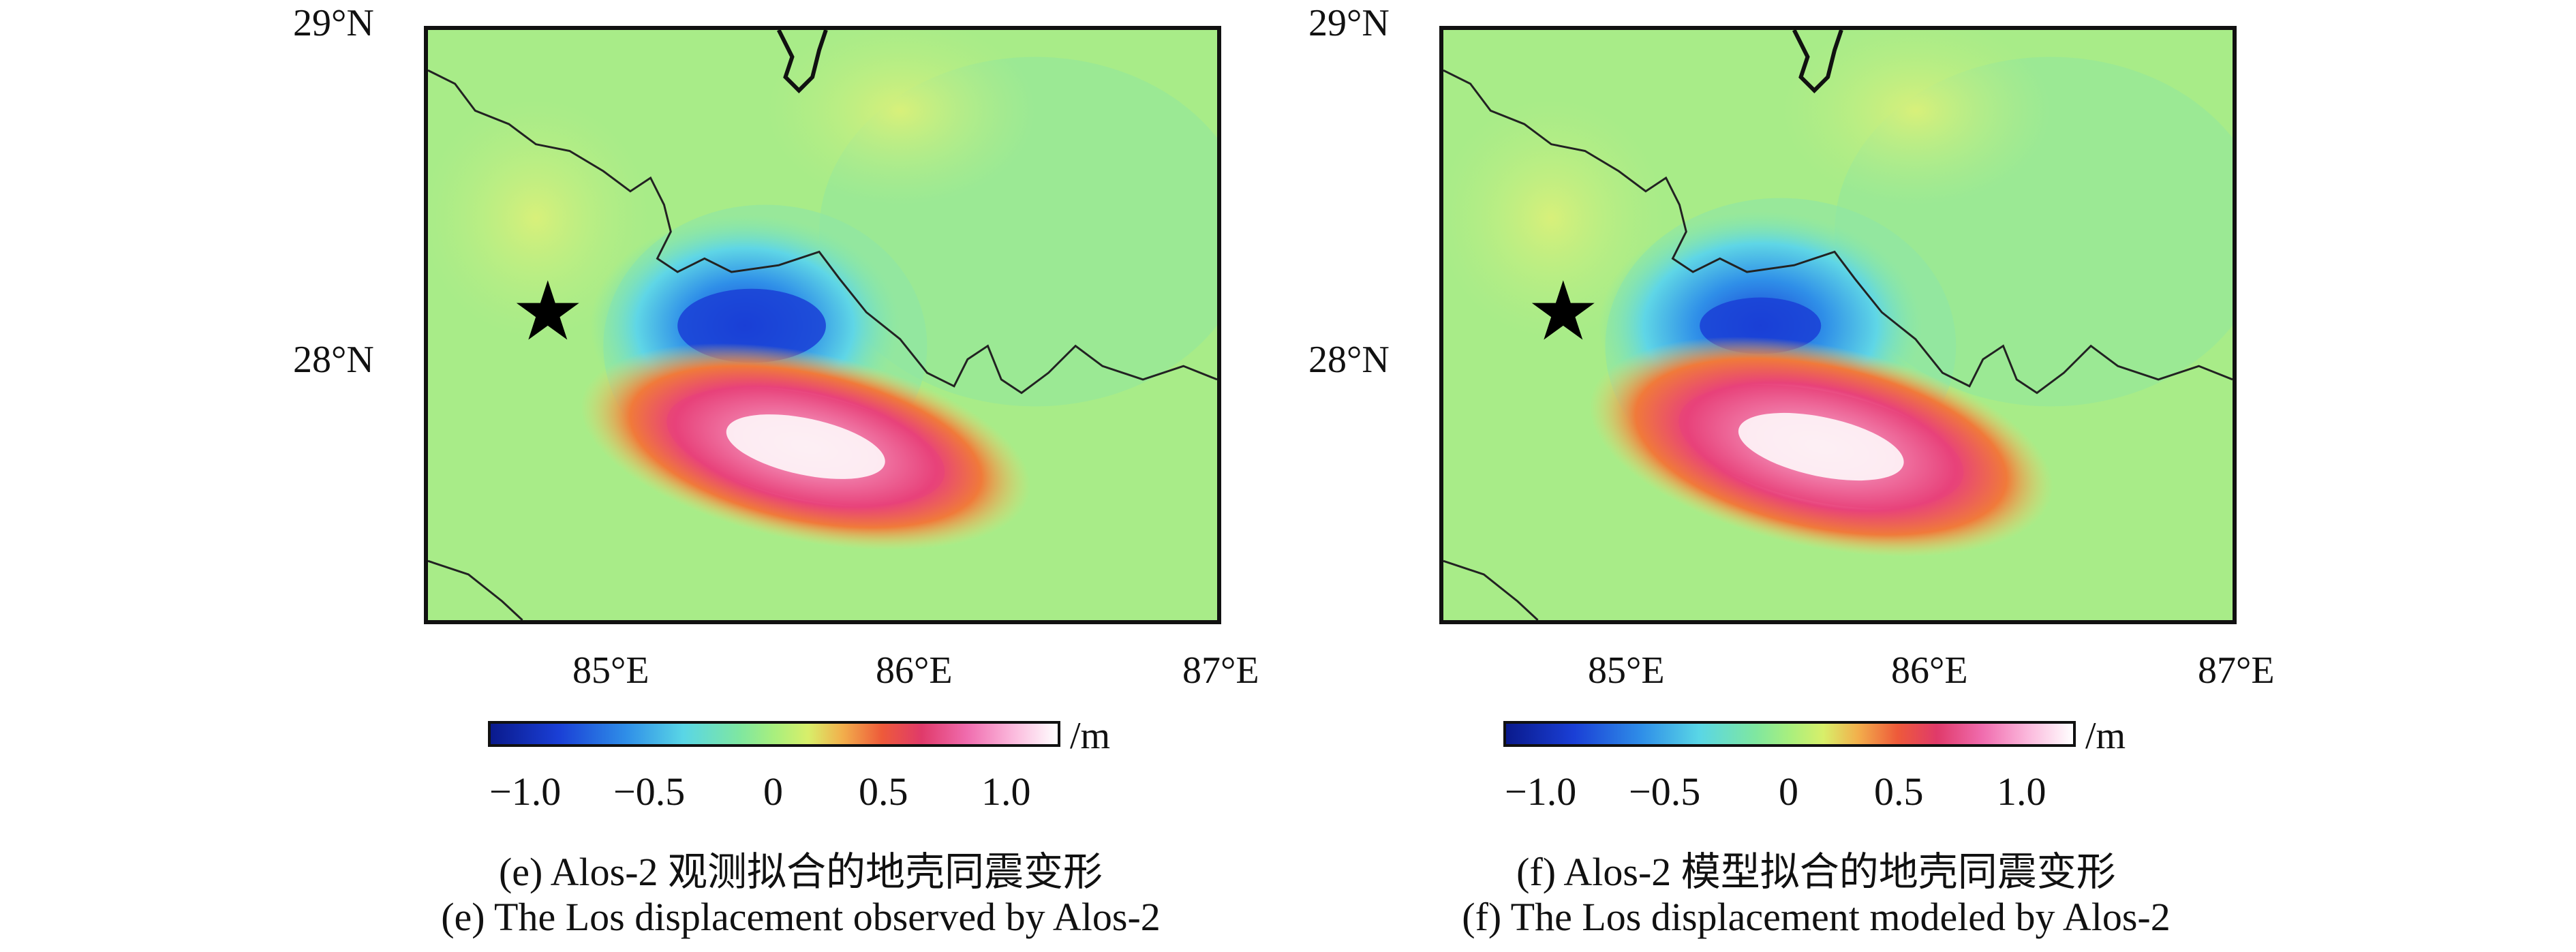  What do you see at coordinates (1816, 872) in the screenshot?
I see `caption-cn: (f) Alos-2 模型拟合的地壳同震变形` at bounding box center [1816, 872].